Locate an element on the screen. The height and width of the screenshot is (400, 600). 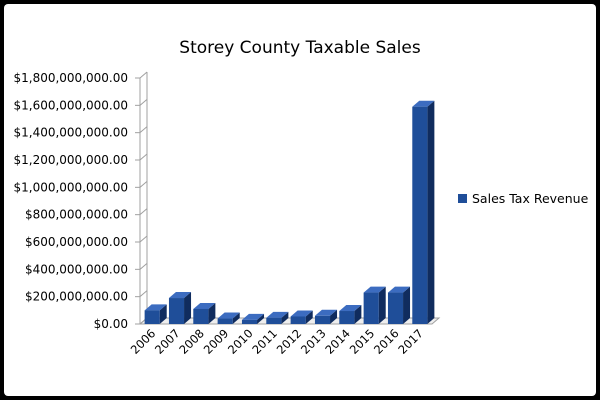
legend: Sales Tax Revenue is located at coordinates (523, 198).